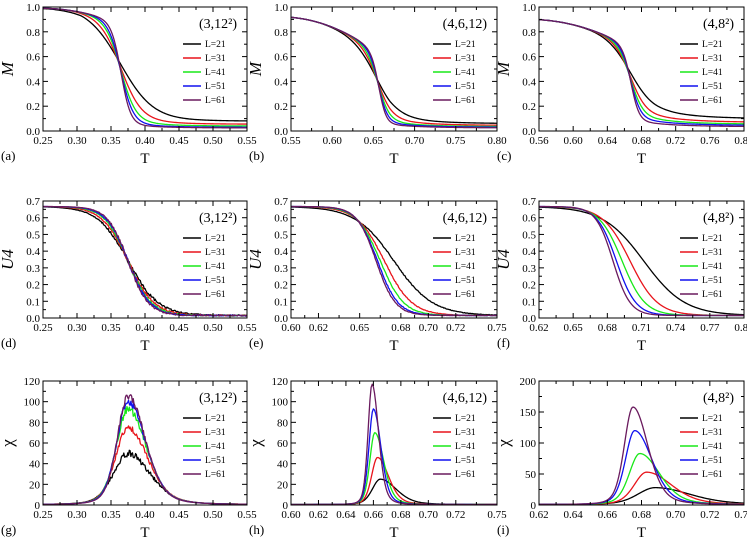 The width and height of the screenshot is (747, 549). What do you see at coordinates (608, 328) in the screenshot?
I see `x-tick-label: 0.68` at bounding box center [608, 328].